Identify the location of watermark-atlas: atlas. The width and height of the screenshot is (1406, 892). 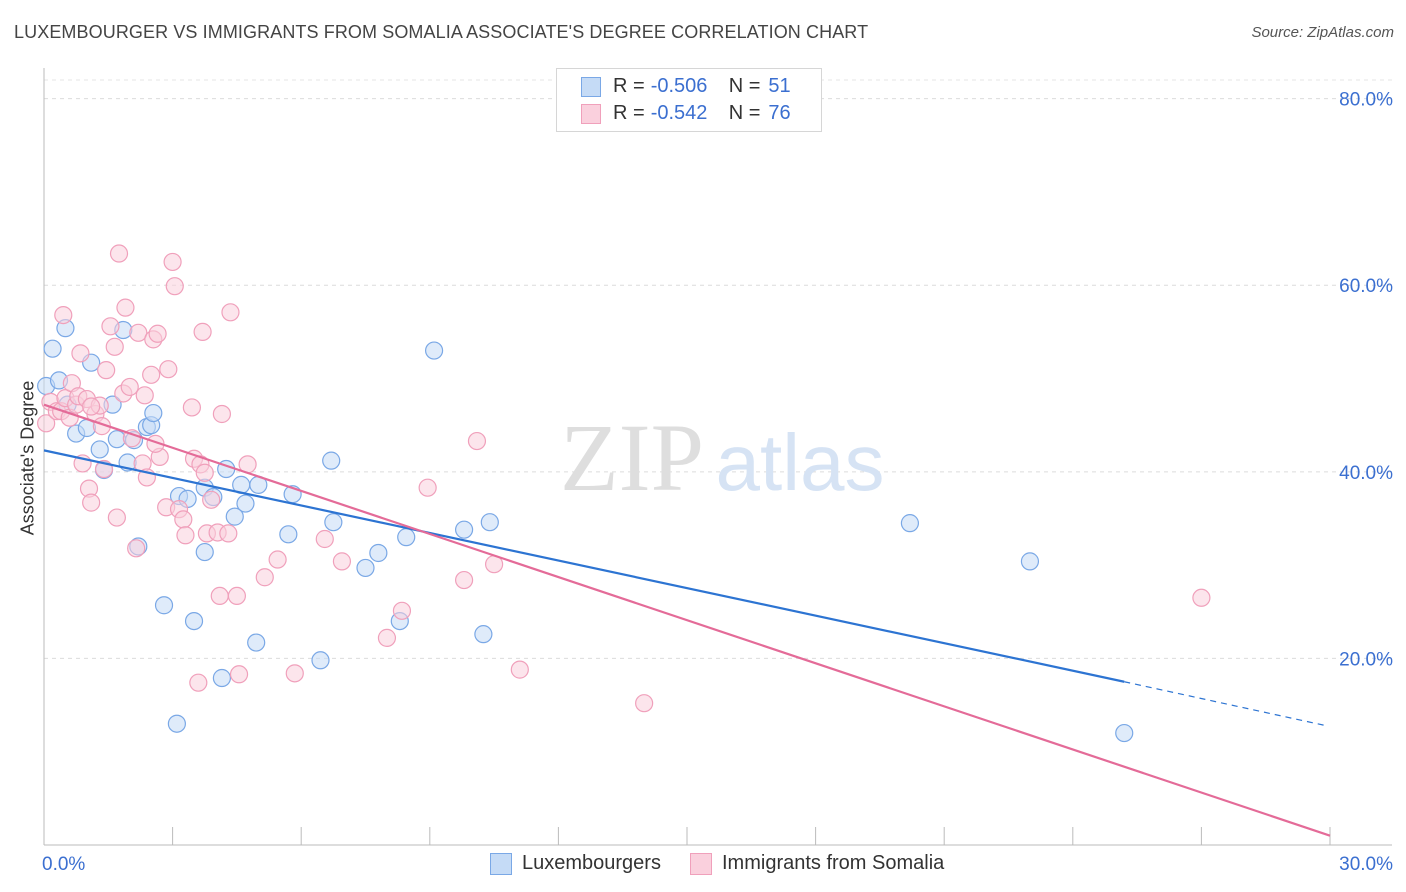
(800, 462).